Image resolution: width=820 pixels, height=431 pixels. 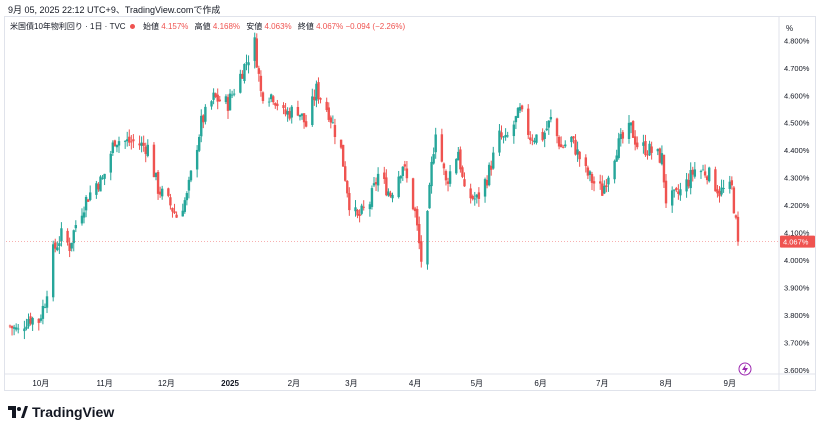 I want to click on x-tick-label: 2025, so click(x=230, y=383).